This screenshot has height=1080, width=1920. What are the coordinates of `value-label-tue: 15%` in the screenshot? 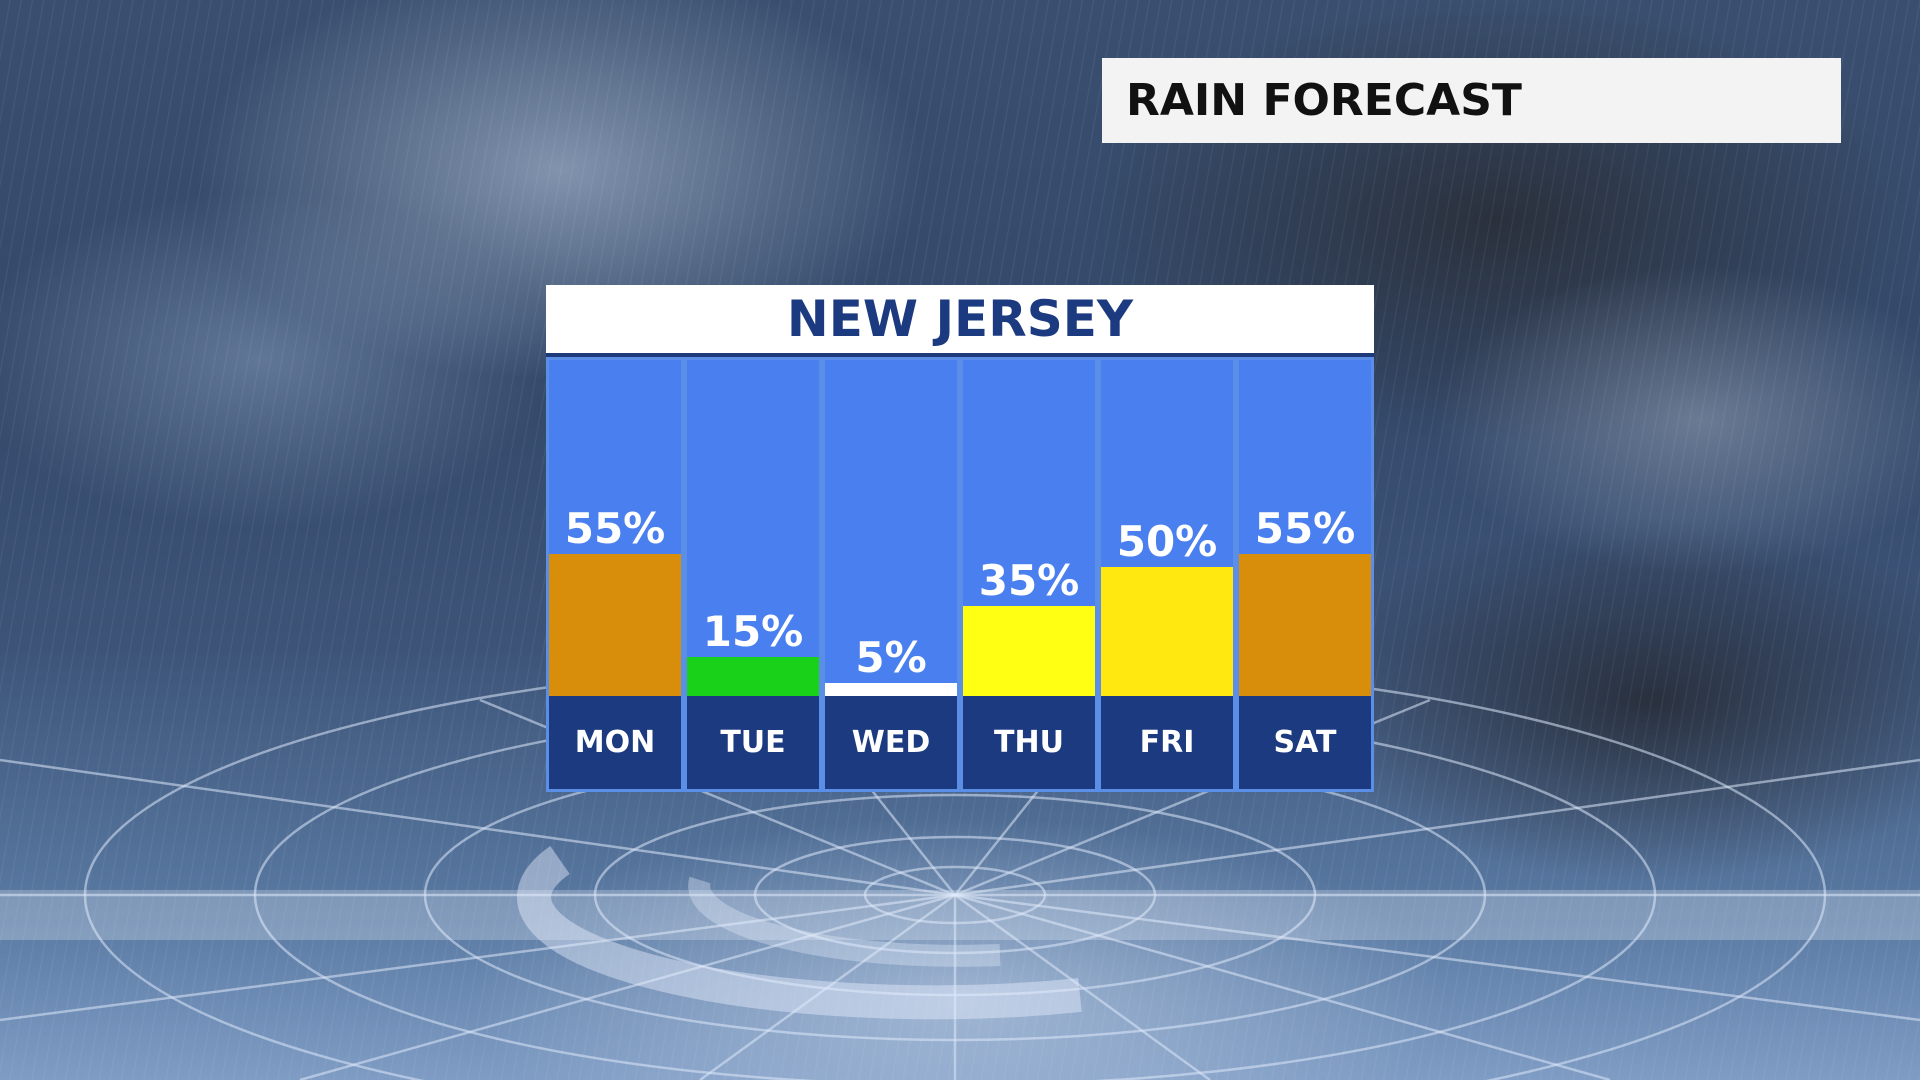 It's located at (753, 631).